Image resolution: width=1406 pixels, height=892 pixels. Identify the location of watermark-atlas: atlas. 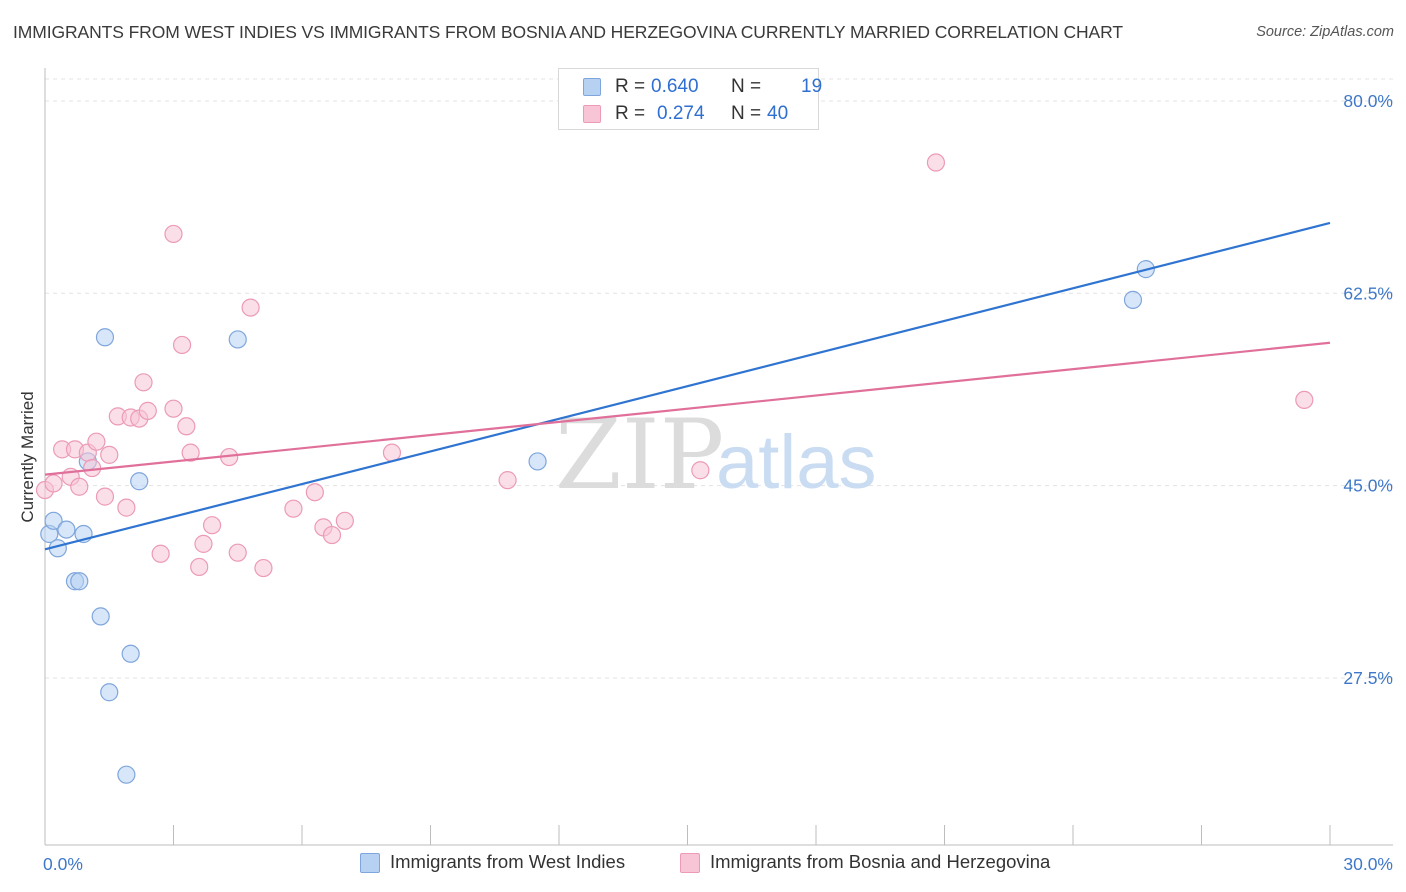
(796, 462).